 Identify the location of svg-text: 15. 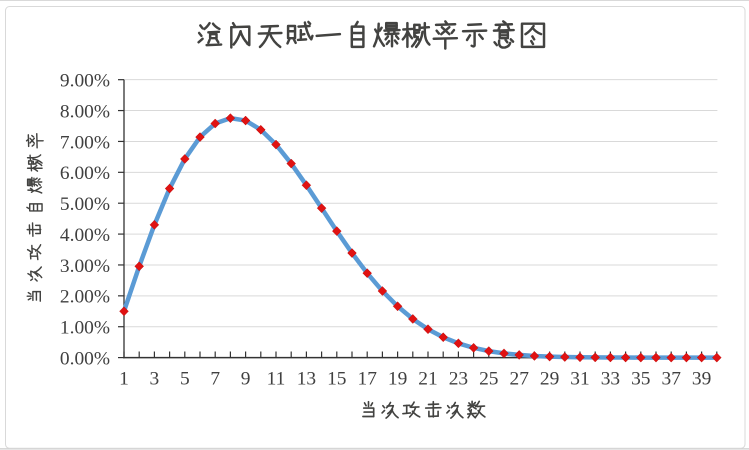
(336, 379).